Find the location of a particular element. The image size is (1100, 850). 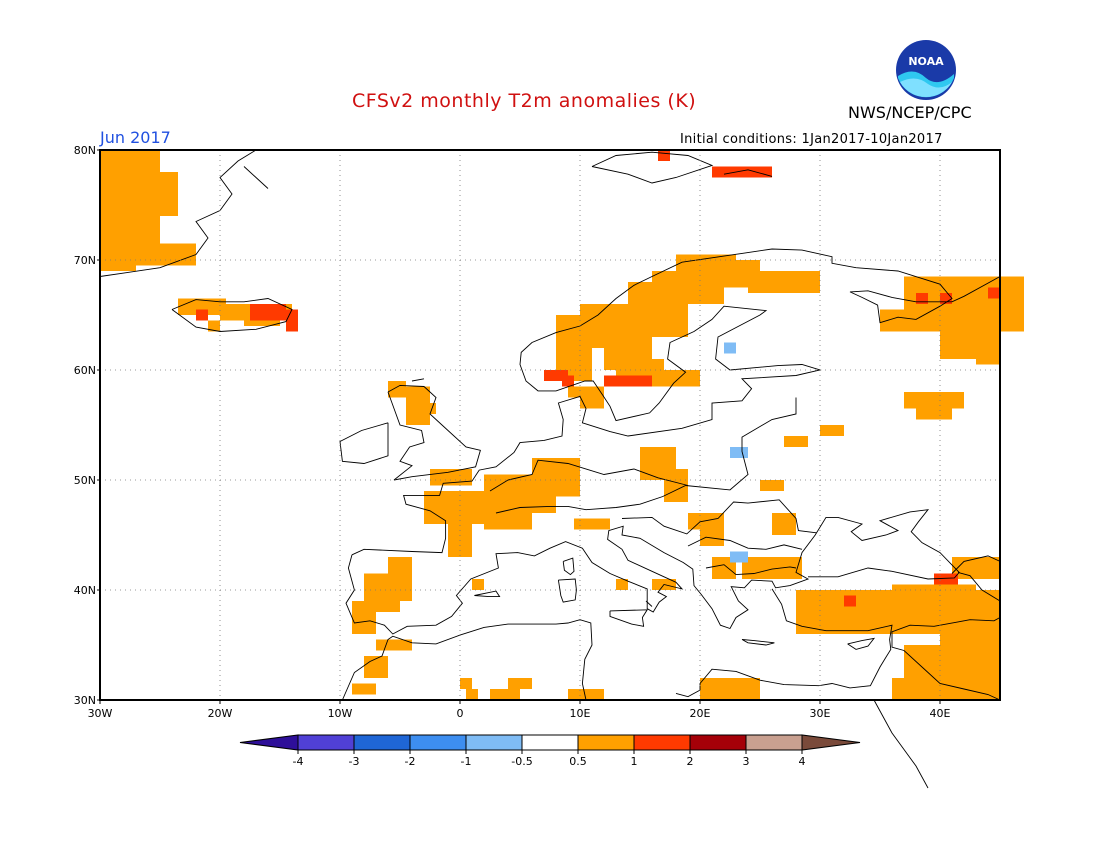

colorbar-label: 2 is located at coordinates (690, 761).